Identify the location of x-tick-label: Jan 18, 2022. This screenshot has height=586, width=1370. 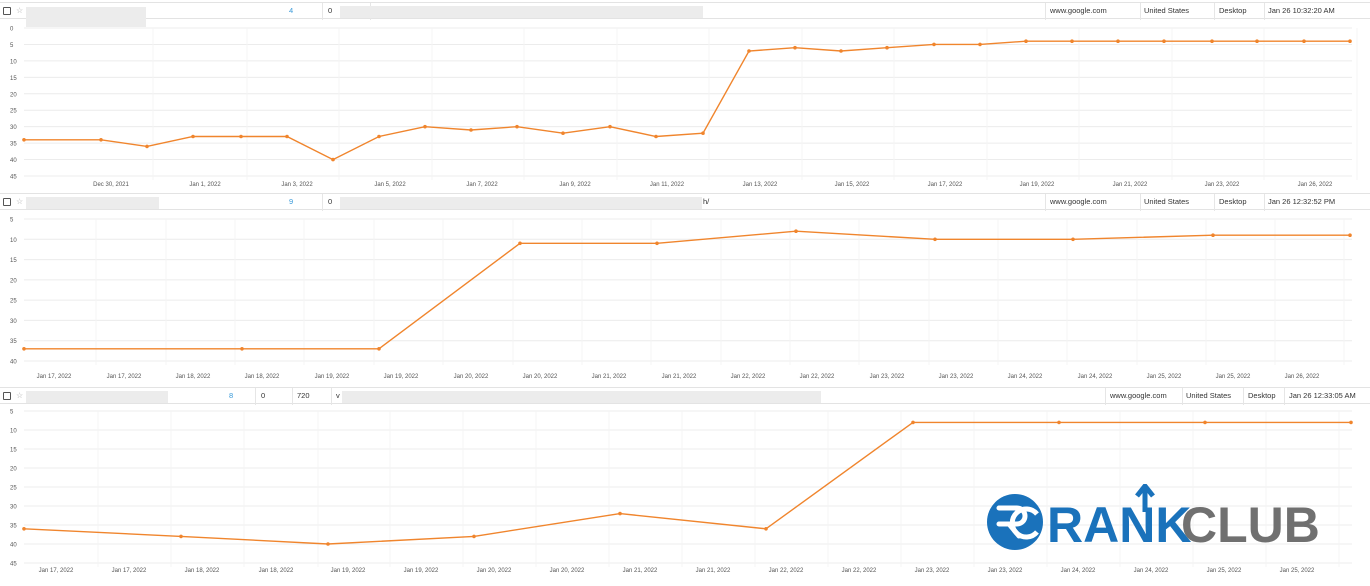
(202, 571).